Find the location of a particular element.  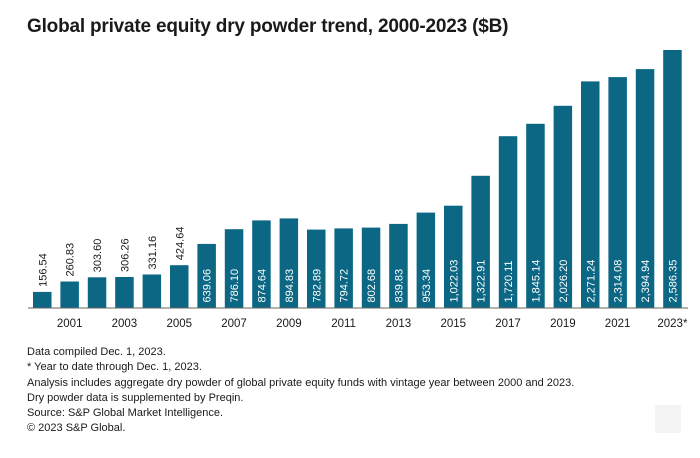

data-label-2000: 156.54 is located at coordinates (43, 270).